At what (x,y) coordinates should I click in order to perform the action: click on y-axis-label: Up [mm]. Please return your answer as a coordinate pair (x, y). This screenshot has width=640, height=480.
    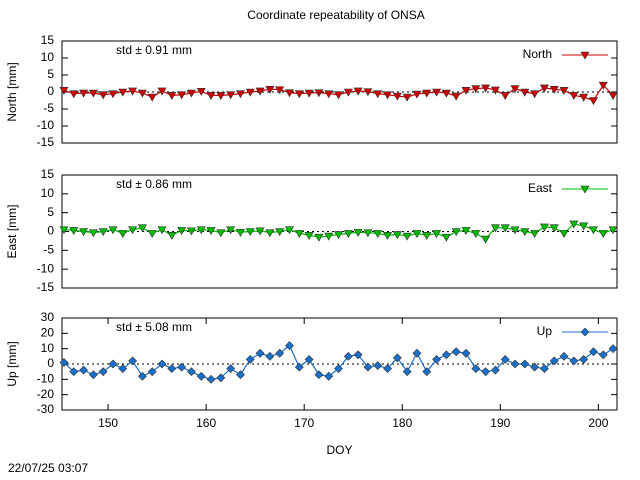
    Looking at the image, I should click on (12, 363).